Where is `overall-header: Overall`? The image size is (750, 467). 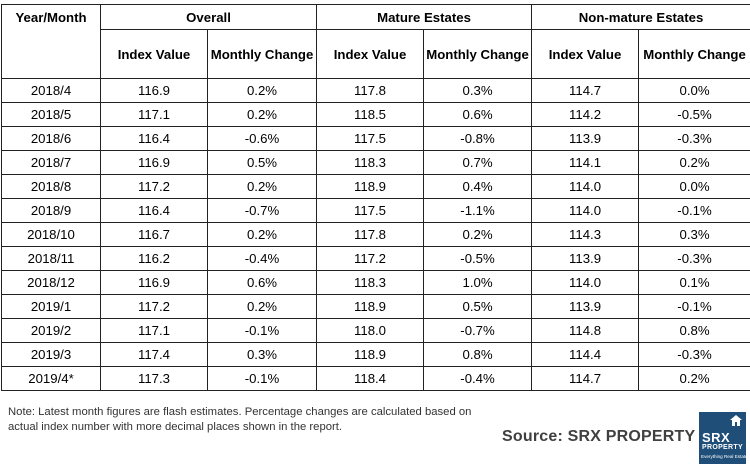 overall-header: Overall is located at coordinates (208, 17).